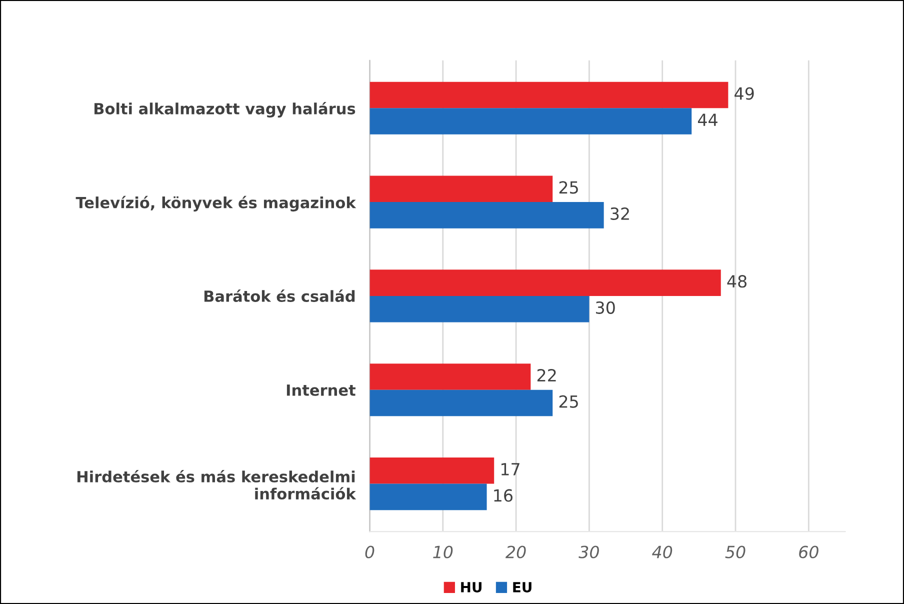 This screenshot has width=904, height=604. Describe the element at coordinates (443, 552) in the screenshot. I see `x-tick-label: 10` at that location.